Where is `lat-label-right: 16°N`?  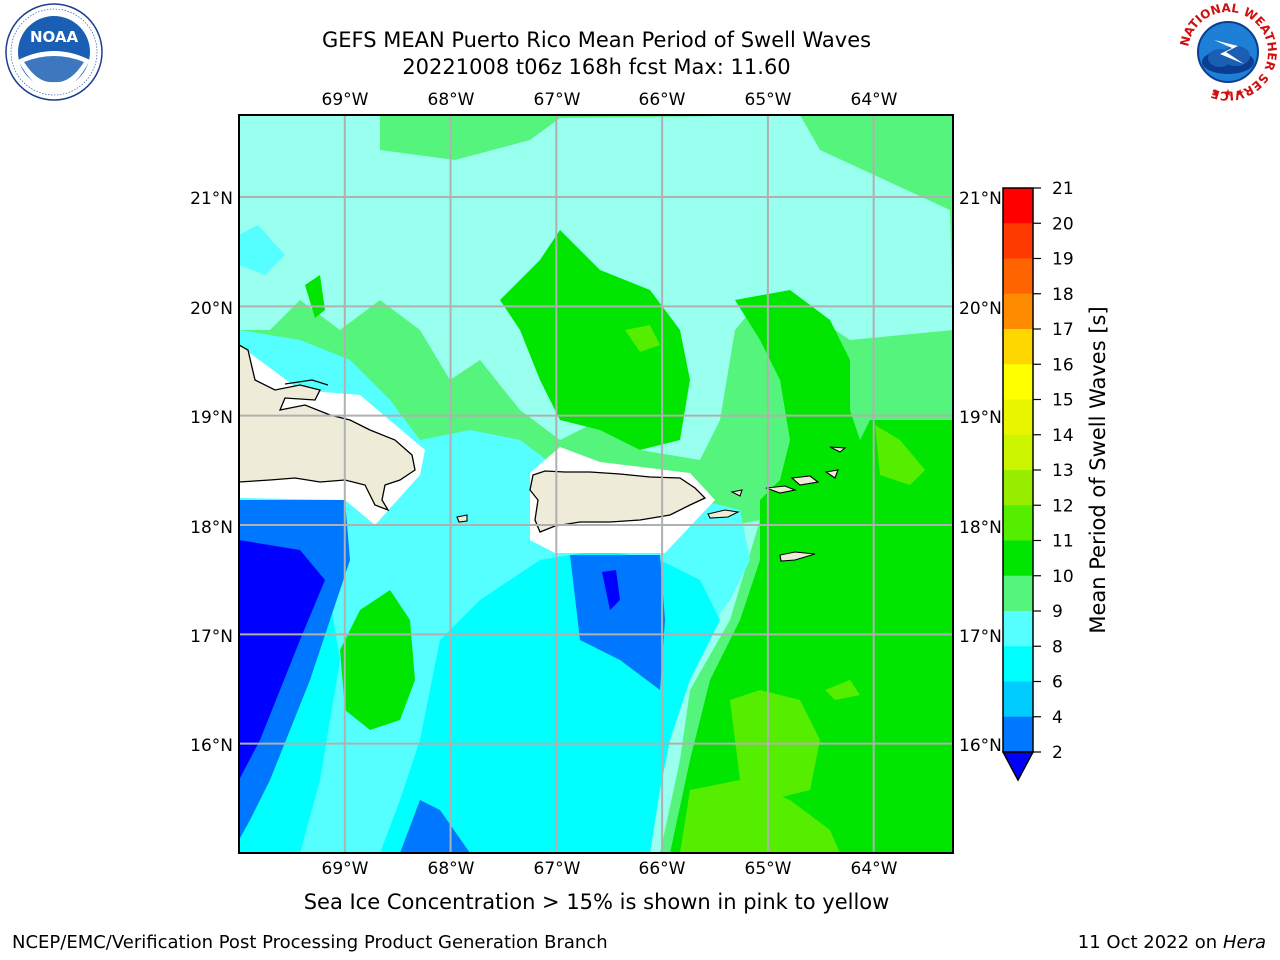
lat-label-right: 16°N is located at coordinates (980, 746).